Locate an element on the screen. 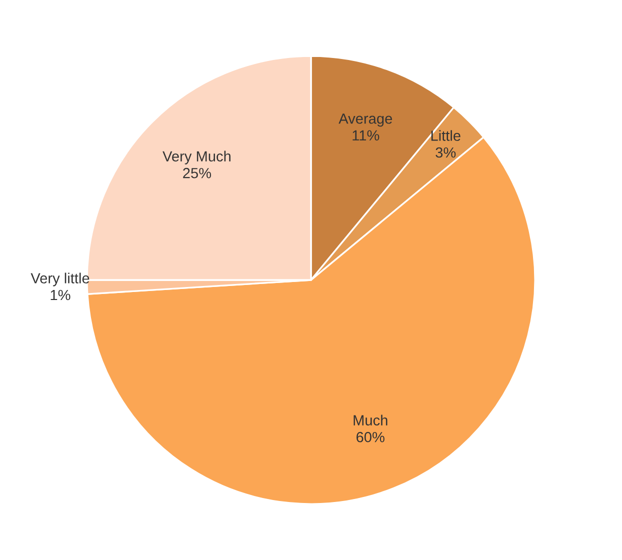 Image resolution: width=622 pixels, height=560 pixels. data-label: 11% is located at coordinates (366, 135).